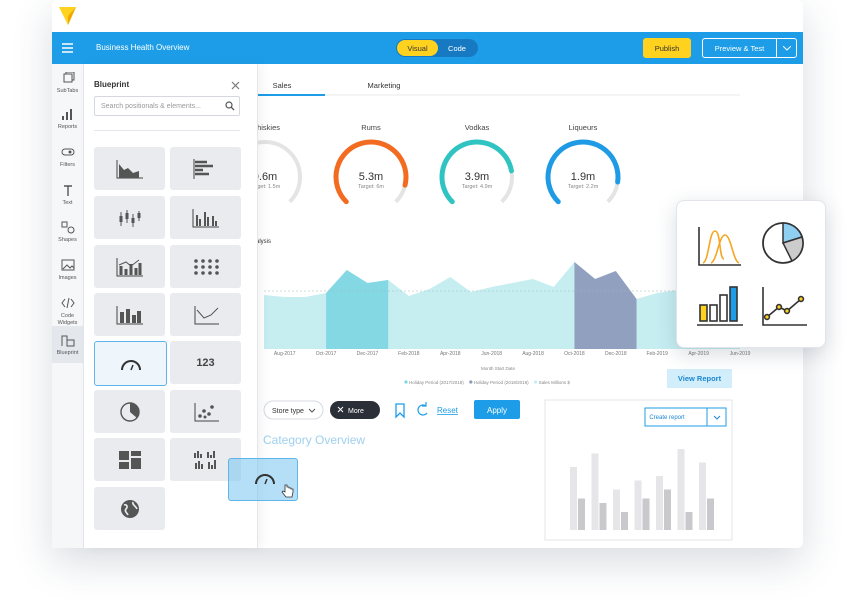 The width and height of the screenshot is (852, 614). I want to click on sidebar-item: SubTabs, so click(67, 83).